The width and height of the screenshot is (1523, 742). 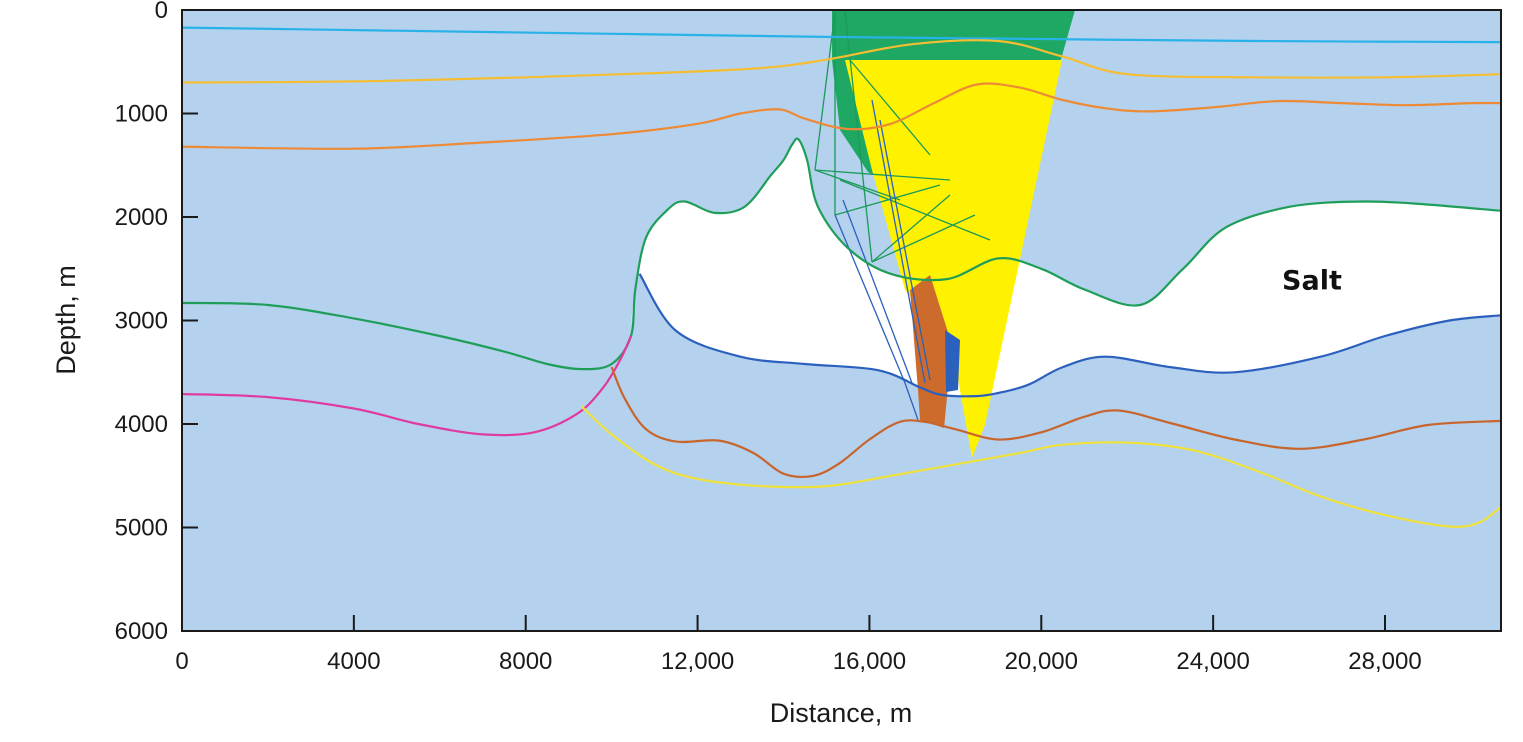 I want to click on x-tick-label: 28,000, so click(x=1384, y=661).